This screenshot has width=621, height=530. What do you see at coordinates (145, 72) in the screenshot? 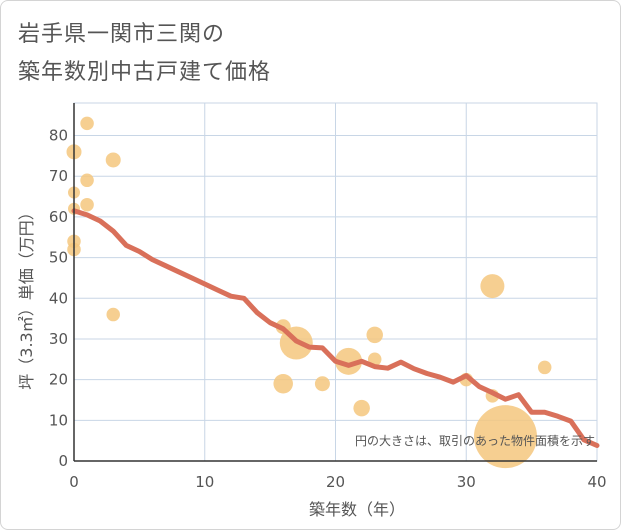
I see `chart-title-line-2: 築年数別中古戸建て価格` at bounding box center [145, 72].